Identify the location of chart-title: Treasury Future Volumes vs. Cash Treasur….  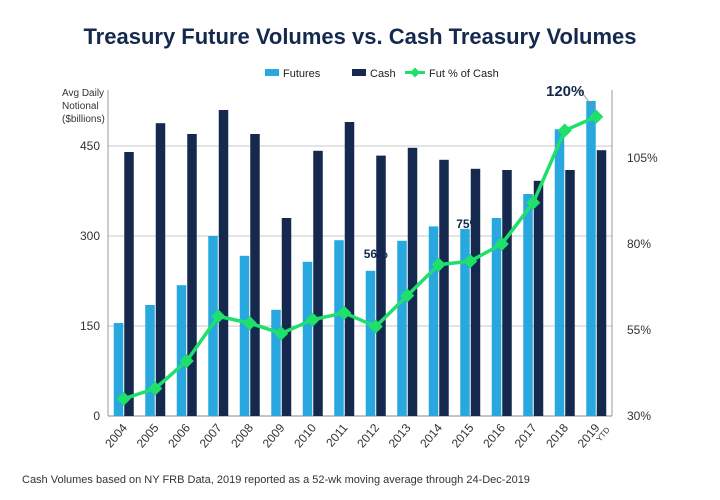
(360, 36).